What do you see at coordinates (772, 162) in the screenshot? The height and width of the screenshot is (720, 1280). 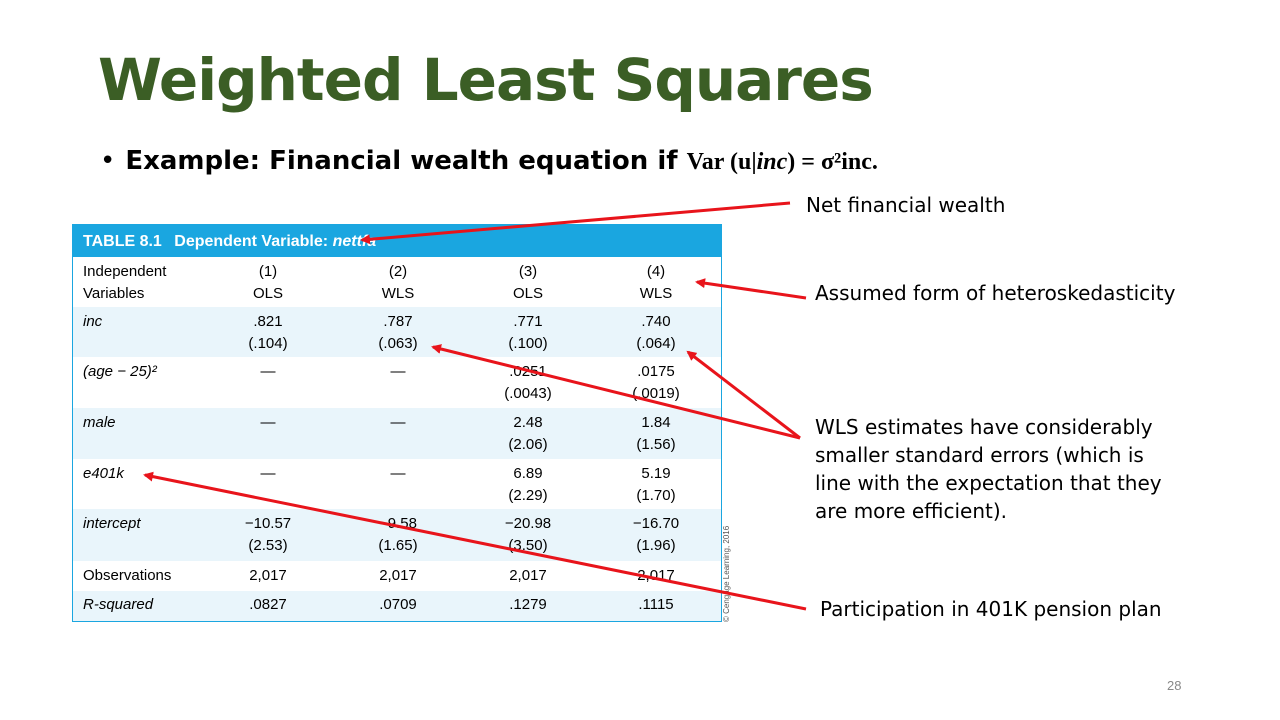 I see `math-inc: inc` at bounding box center [772, 162].